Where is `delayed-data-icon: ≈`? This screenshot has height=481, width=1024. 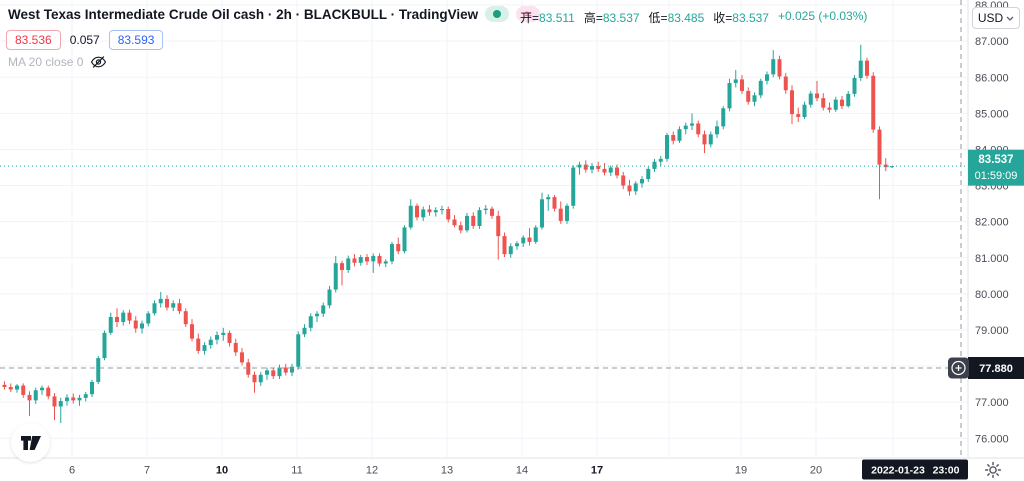 delayed-data-icon: ≈ is located at coordinates (528, 14).